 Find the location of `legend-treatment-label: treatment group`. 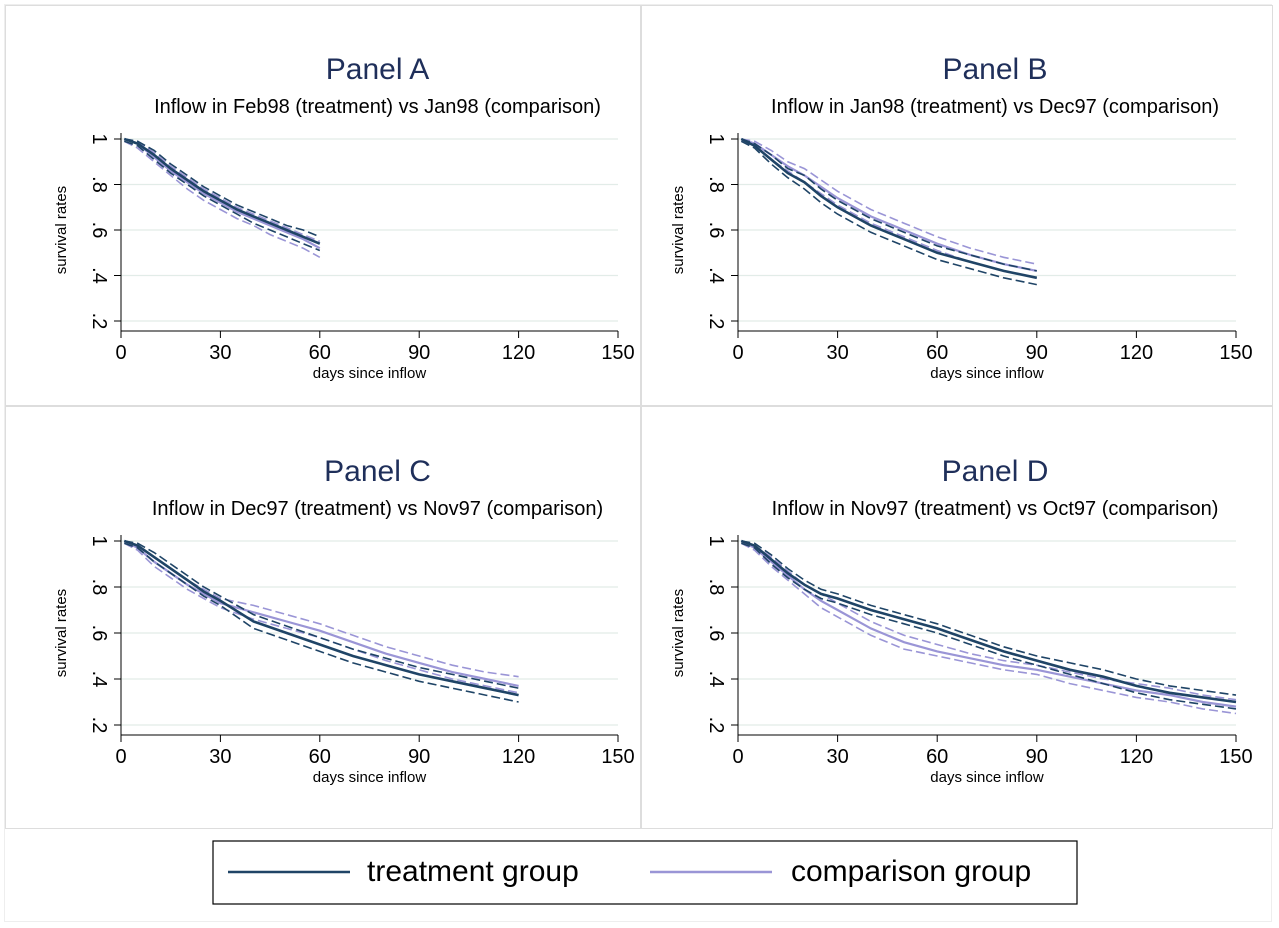

legend-treatment-label: treatment group is located at coordinates (473, 871).